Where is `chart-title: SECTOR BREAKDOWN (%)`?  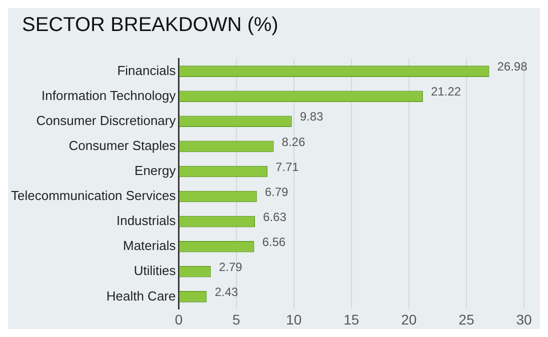 chart-title: SECTOR BREAKDOWN (%) is located at coordinates (150, 25).